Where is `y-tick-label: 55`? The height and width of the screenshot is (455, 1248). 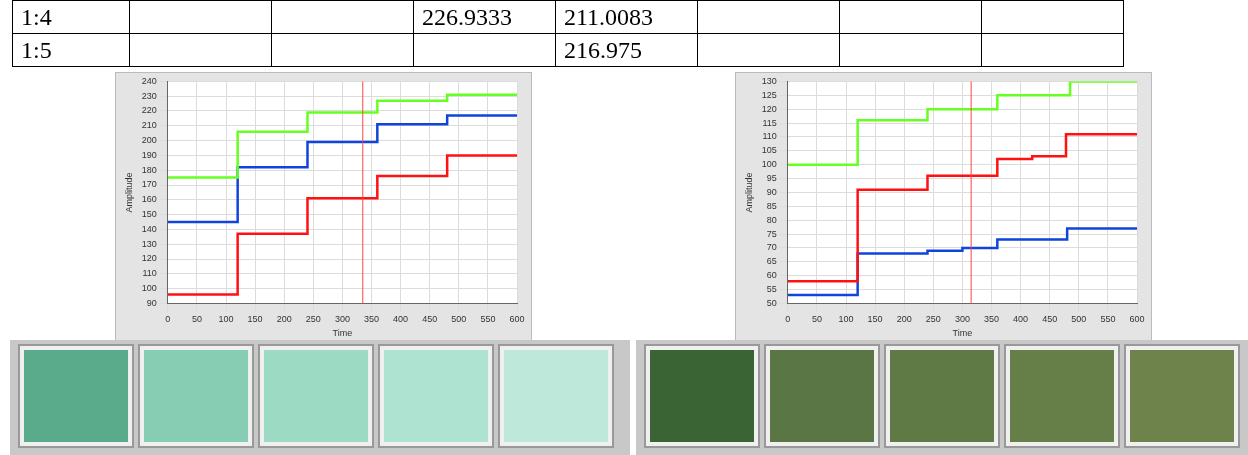
y-tick-label: 55 is located at coordinates (771, 289).